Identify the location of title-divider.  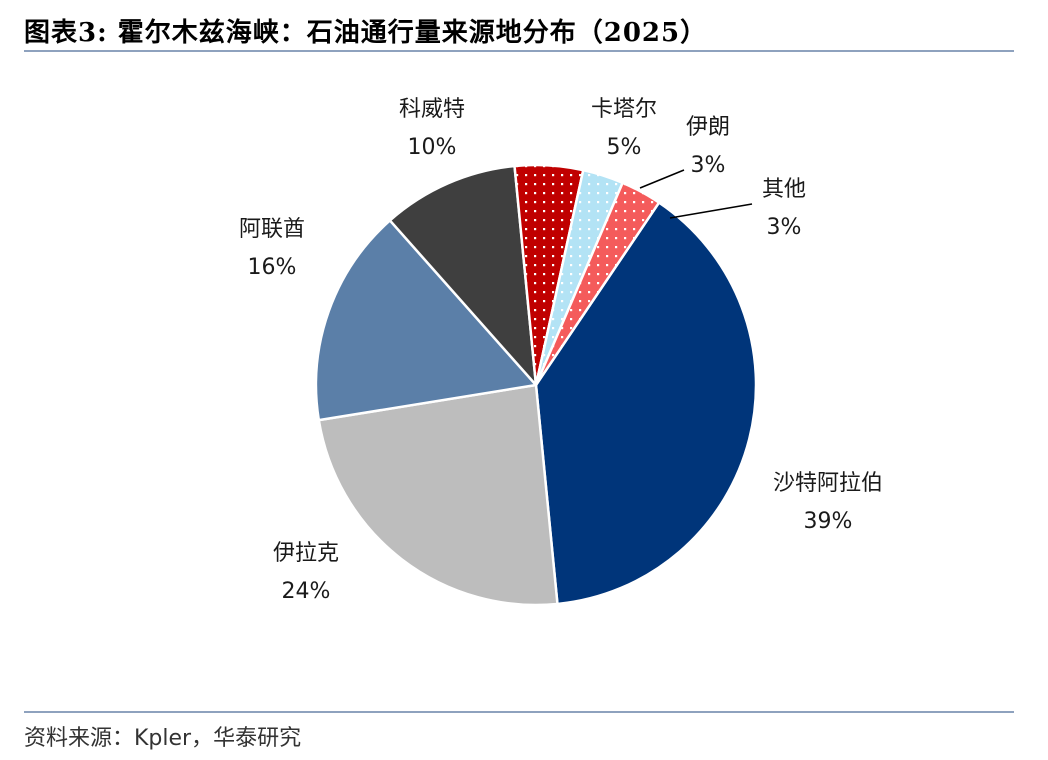
(519, 51).